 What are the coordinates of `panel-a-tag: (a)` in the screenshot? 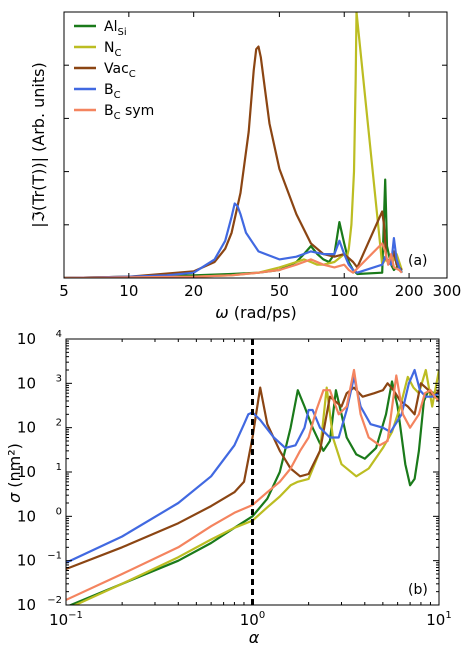 It's located at (418, 261).